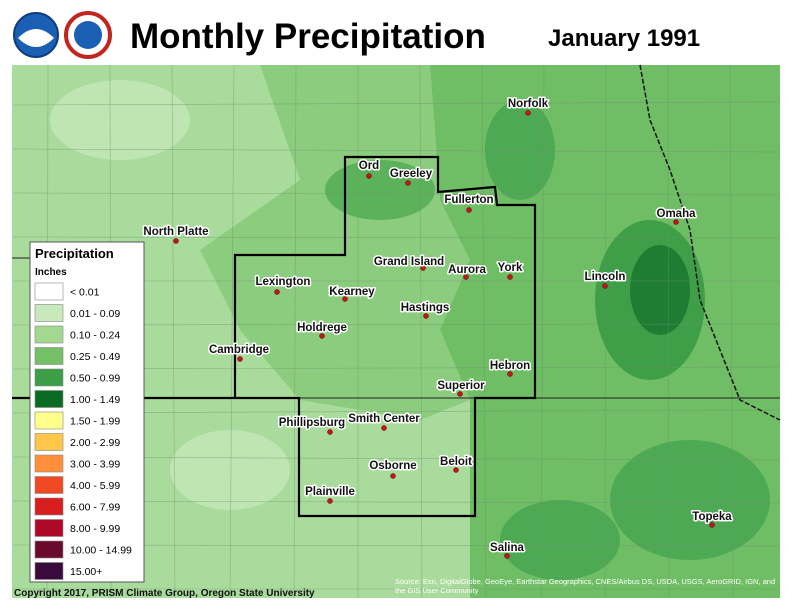 The image size is (792, 612). I want to click on city-label: Superior, so click(461, 386).